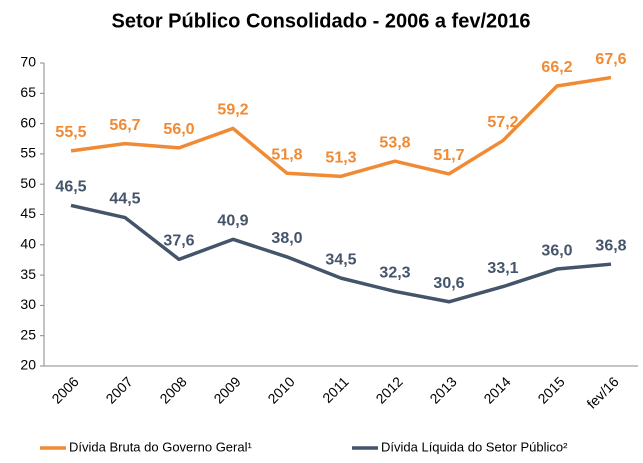  What do you see at coordinates (556, 250) in the screenshot?
I see `value-label: 36,0` at bounding box center [556, 250].